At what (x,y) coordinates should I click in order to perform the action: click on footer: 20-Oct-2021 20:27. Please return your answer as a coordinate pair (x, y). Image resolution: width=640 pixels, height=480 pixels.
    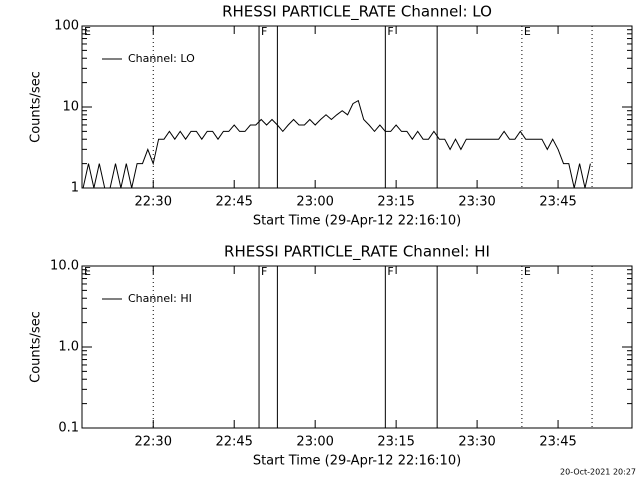
    Looking at the image, I should click on (598, 472).